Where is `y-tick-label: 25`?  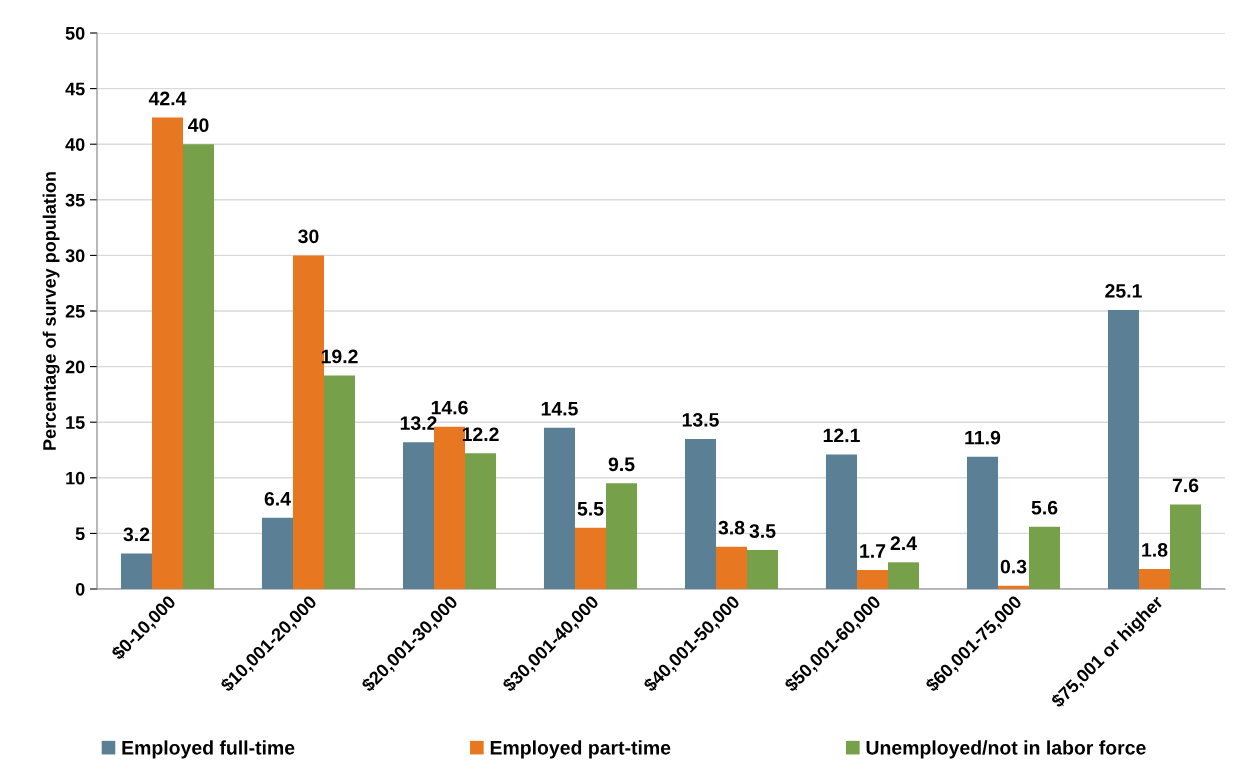
y-tick-label: 25 is located at coordinates (75, 311).